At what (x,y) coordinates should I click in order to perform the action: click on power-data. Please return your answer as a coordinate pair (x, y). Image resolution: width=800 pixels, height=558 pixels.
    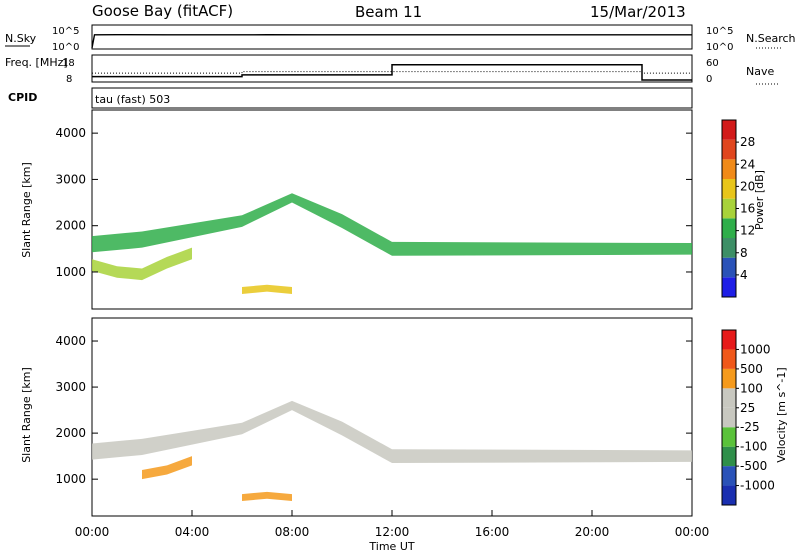
    Looking at the image, I should click on (392, 243).